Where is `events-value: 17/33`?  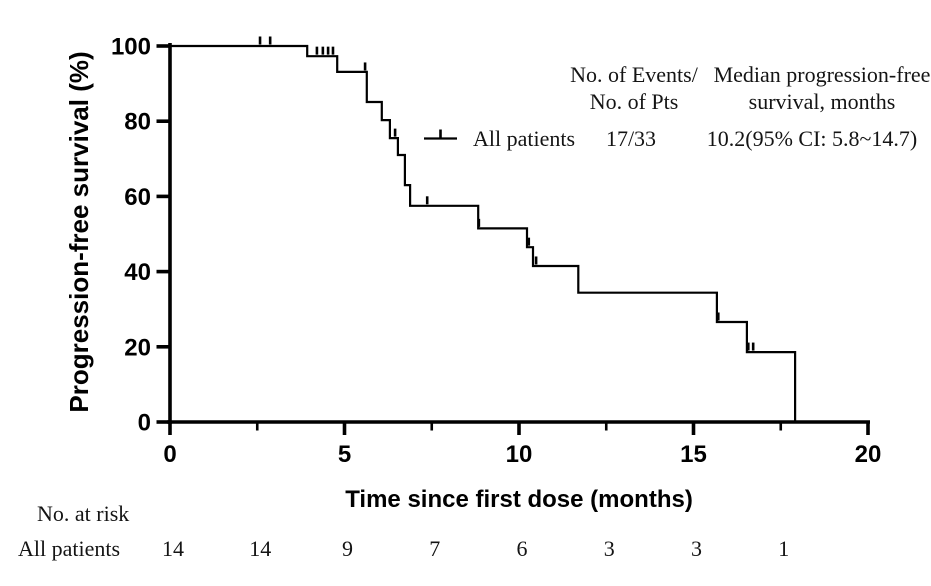 events-value: 17/33 is located at coordinates (631, 138).